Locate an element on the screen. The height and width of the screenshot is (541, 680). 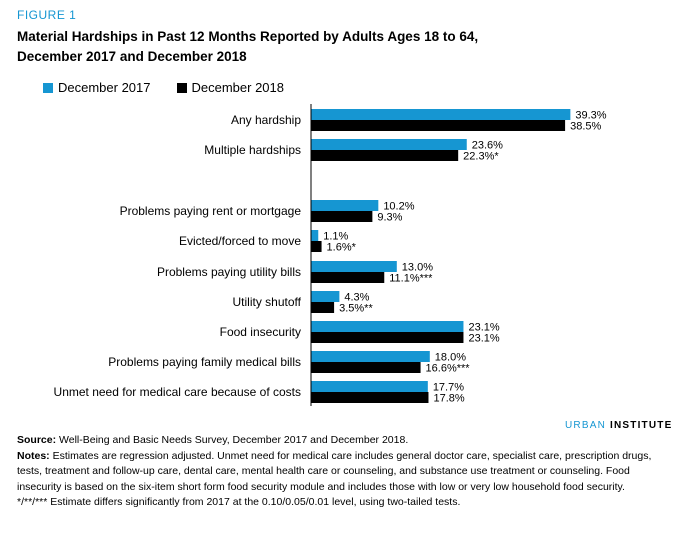
category-label: Any hardship is located at coordinates (266, 120).